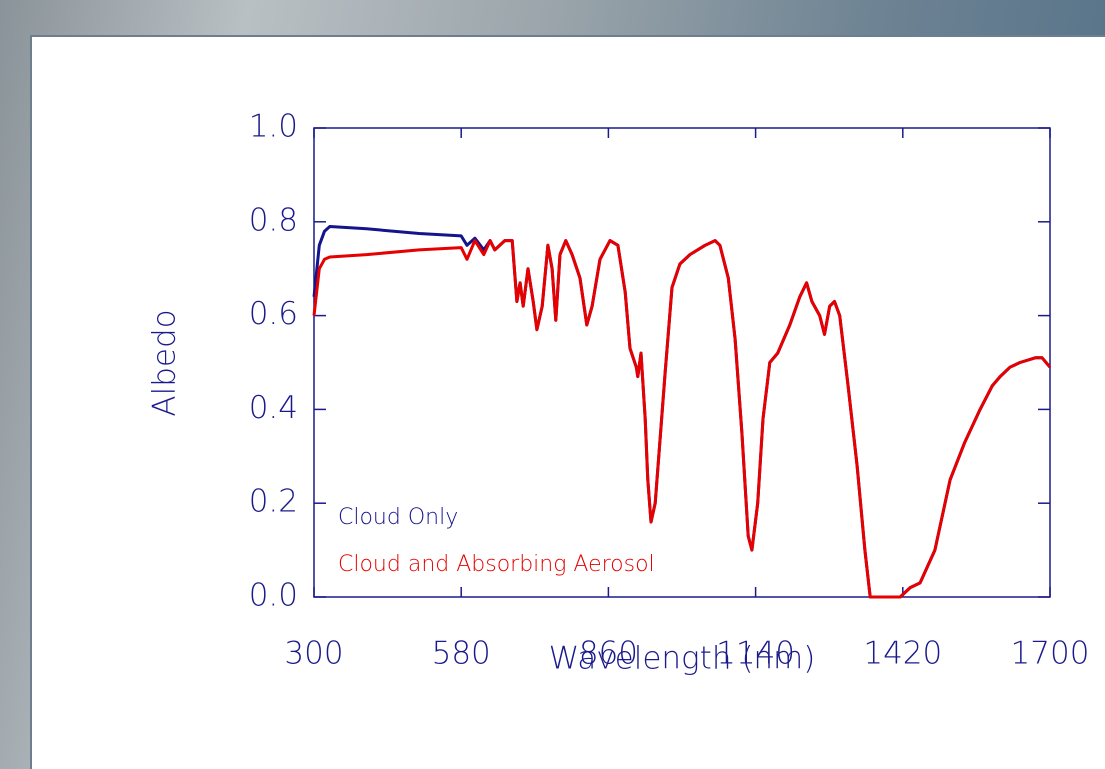 The width and height of the screenshot is (1105, 769). I want to click on x-axis-label: Wavelength (nm), so click(682, 659).